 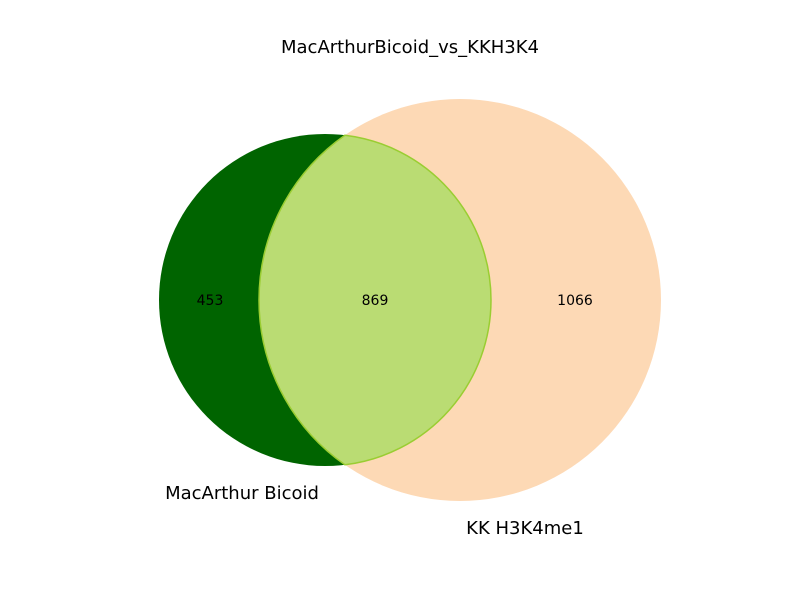 I want to click on count-intersection: 869, so click(x=375, y=301).